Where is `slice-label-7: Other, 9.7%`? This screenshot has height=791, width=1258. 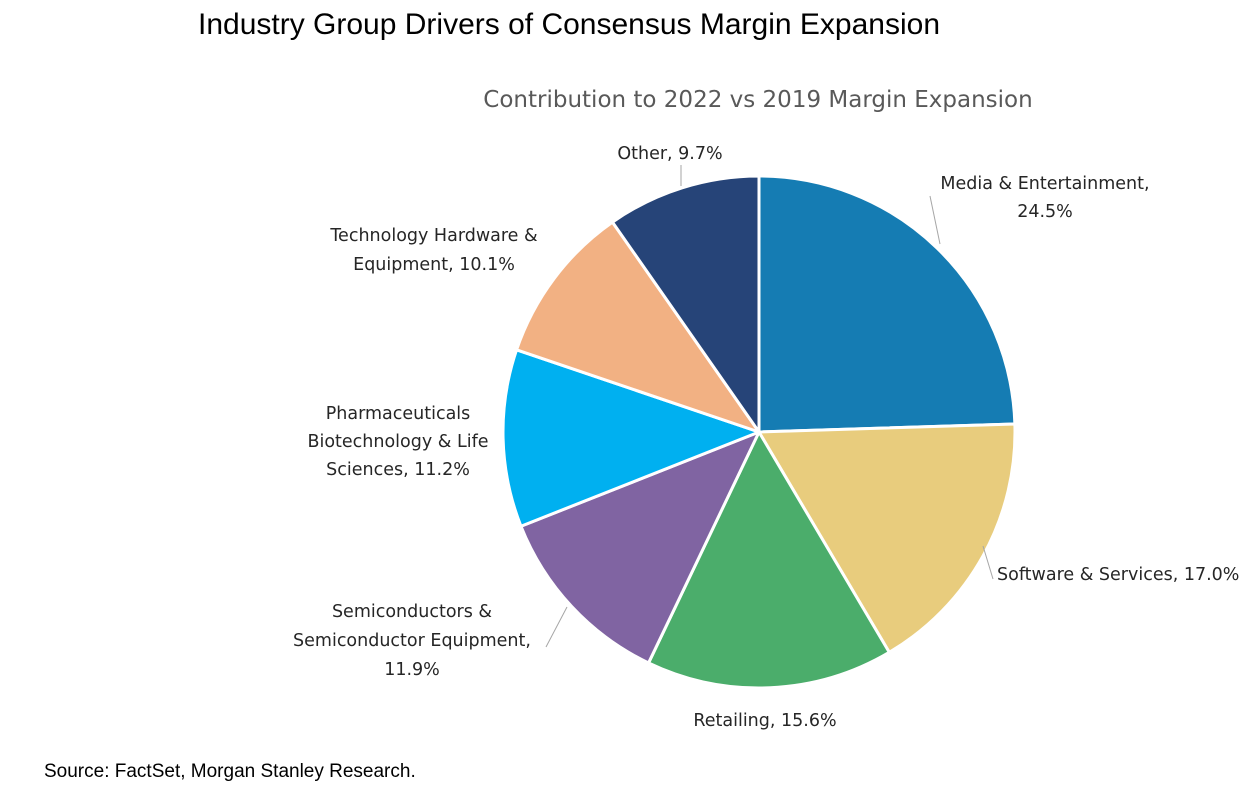
slice-label-7: Other, 9.7% is located at coordinates (669, 154).